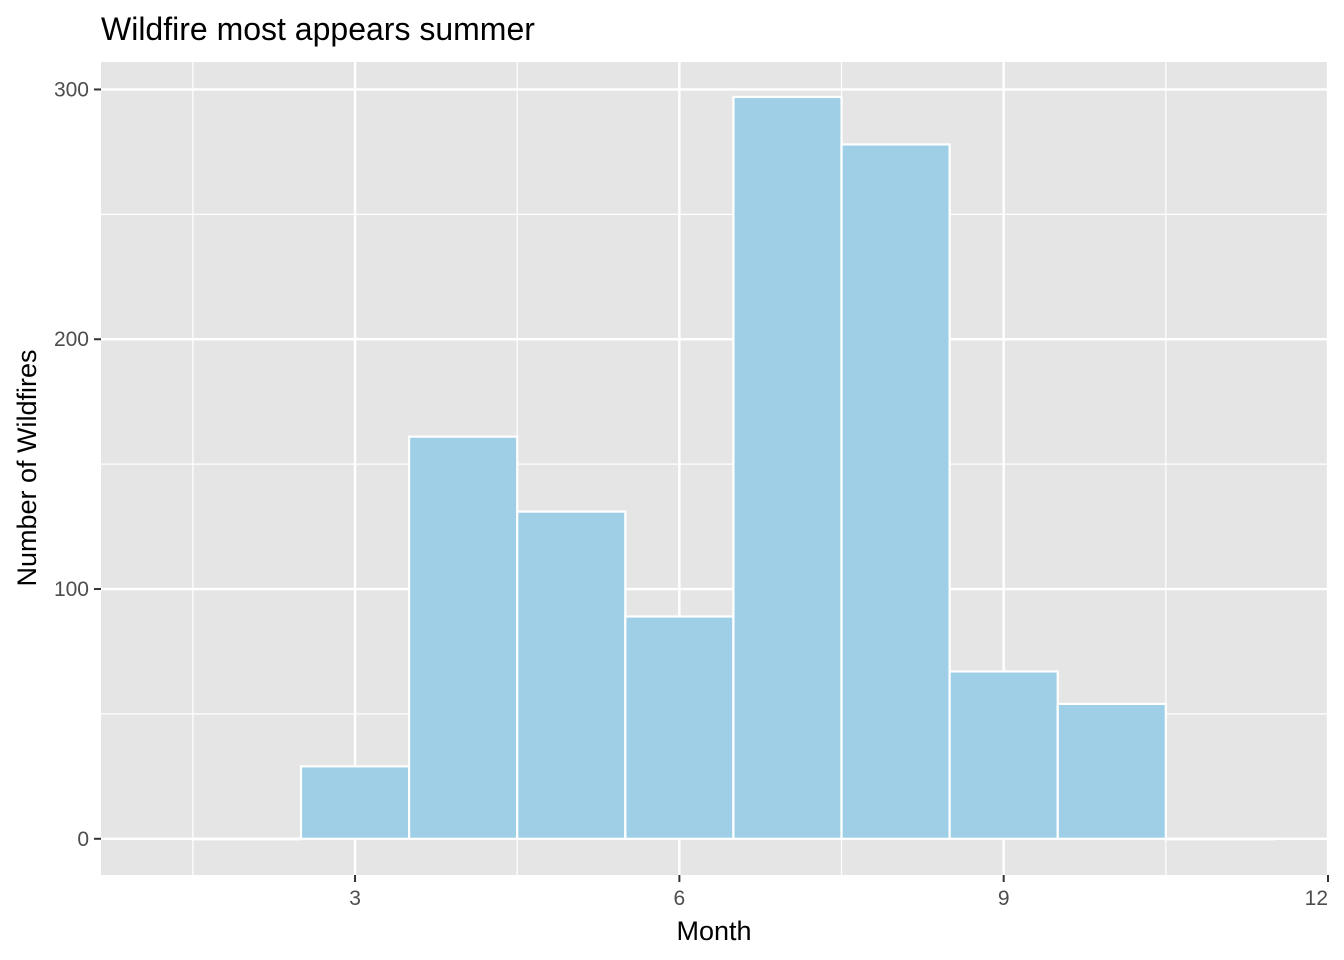 This screenshot has height=960, width=1344. I want to click on x-tick-label: 6, so click(680, 898).